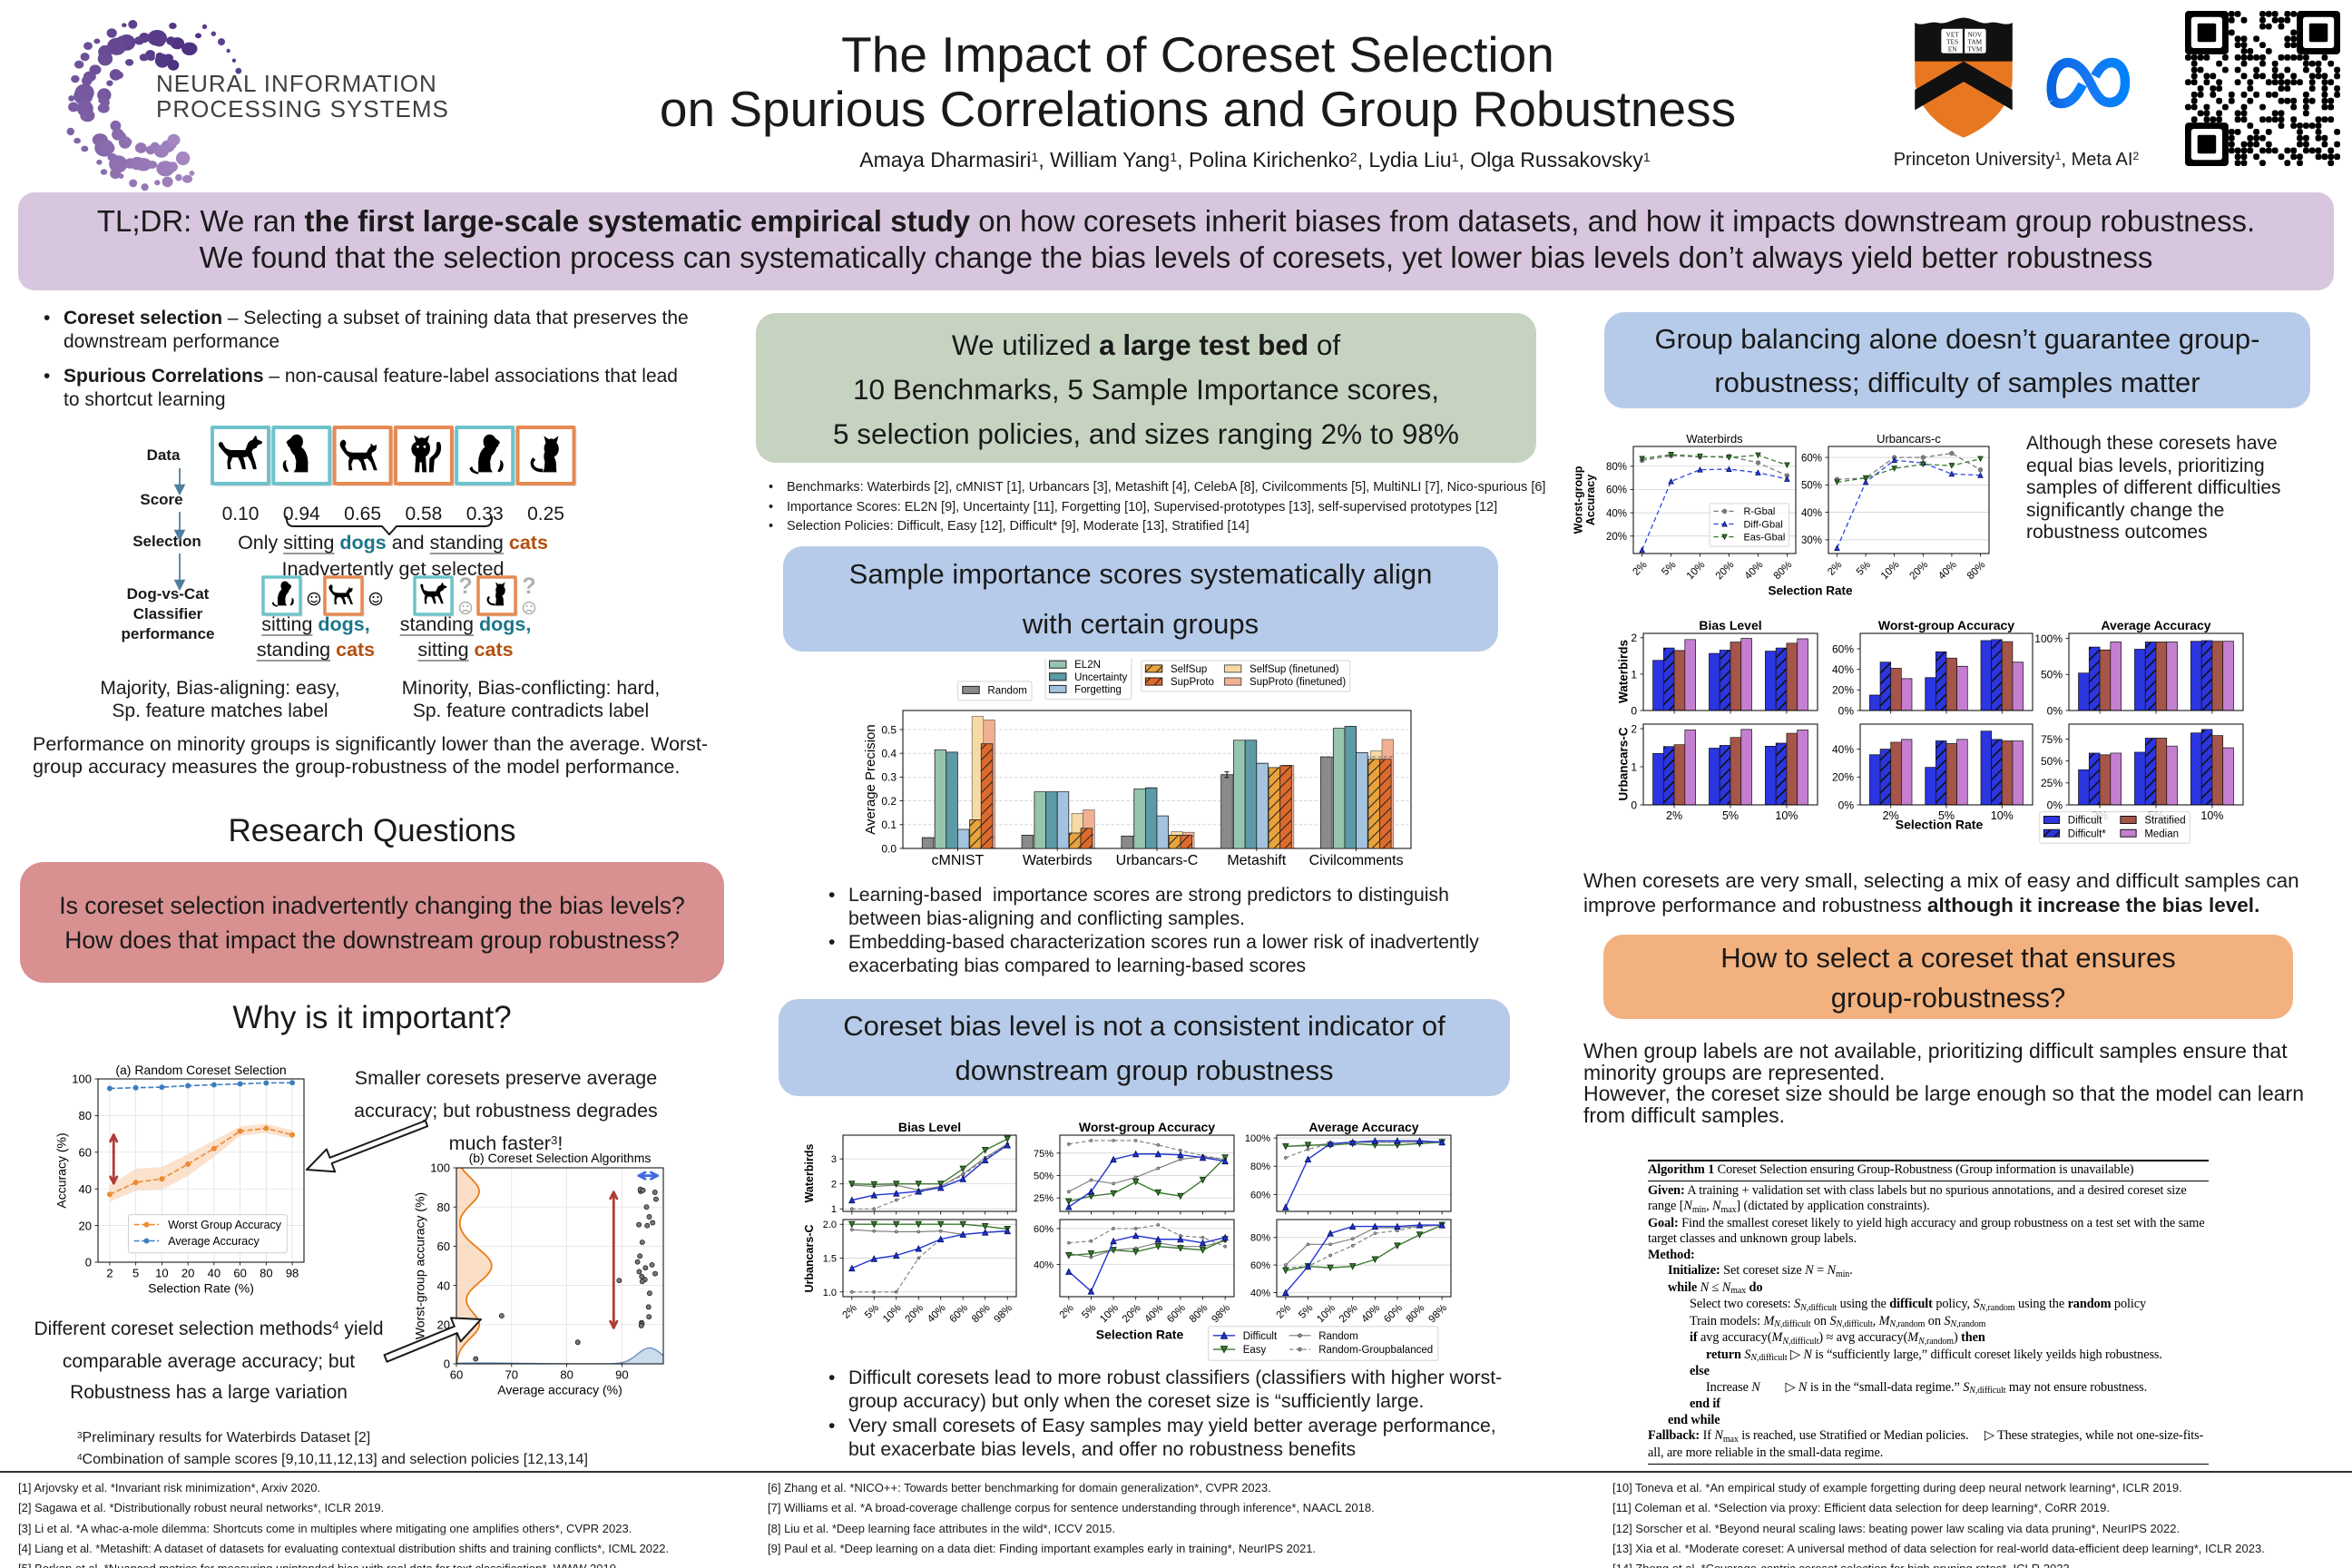  I want to click on svg-text: 100, so click(82, 1079).